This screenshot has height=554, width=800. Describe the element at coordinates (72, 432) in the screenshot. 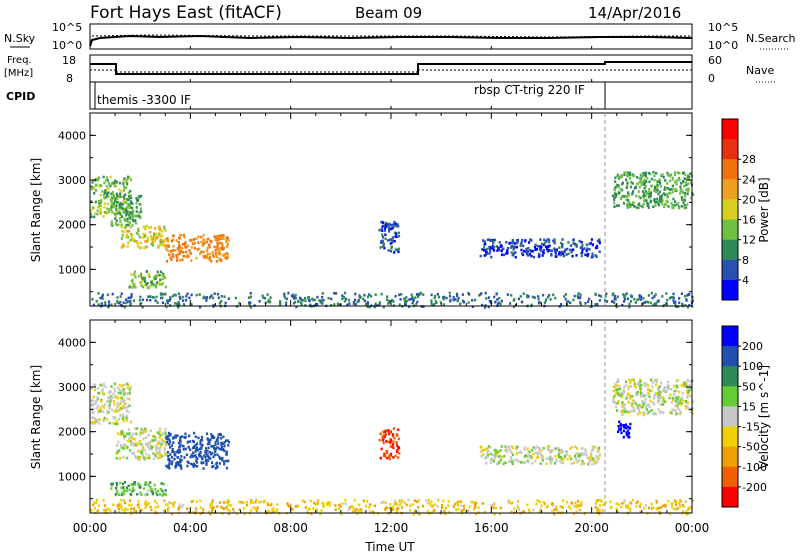

I see `y-tick-label: 2000` at that location.